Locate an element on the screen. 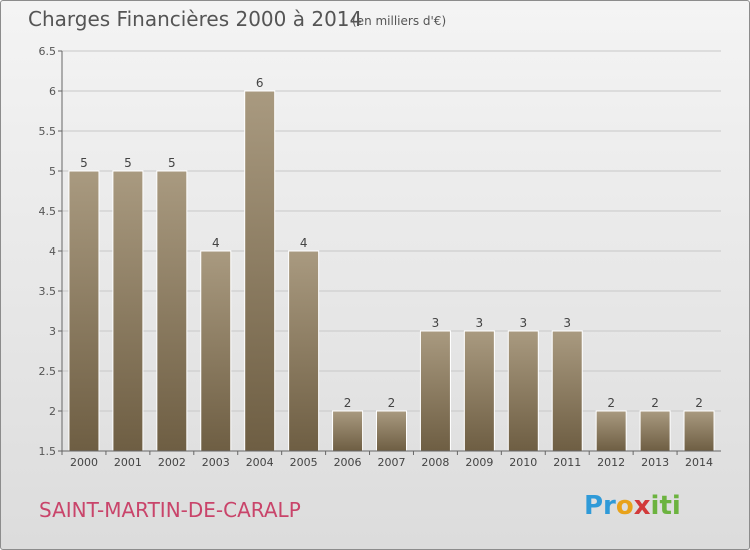  x-tick-label: 2007 is located at coordinates (392, 462).